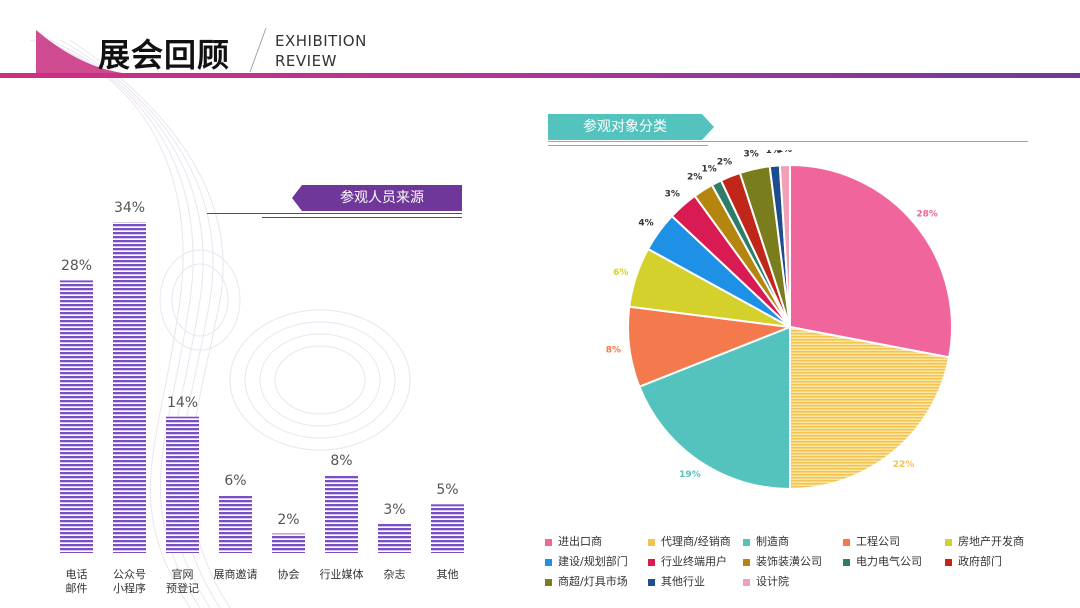 The image size is (1080, 608). I want to click on pie-label-9: 2%, so click(724, 162).